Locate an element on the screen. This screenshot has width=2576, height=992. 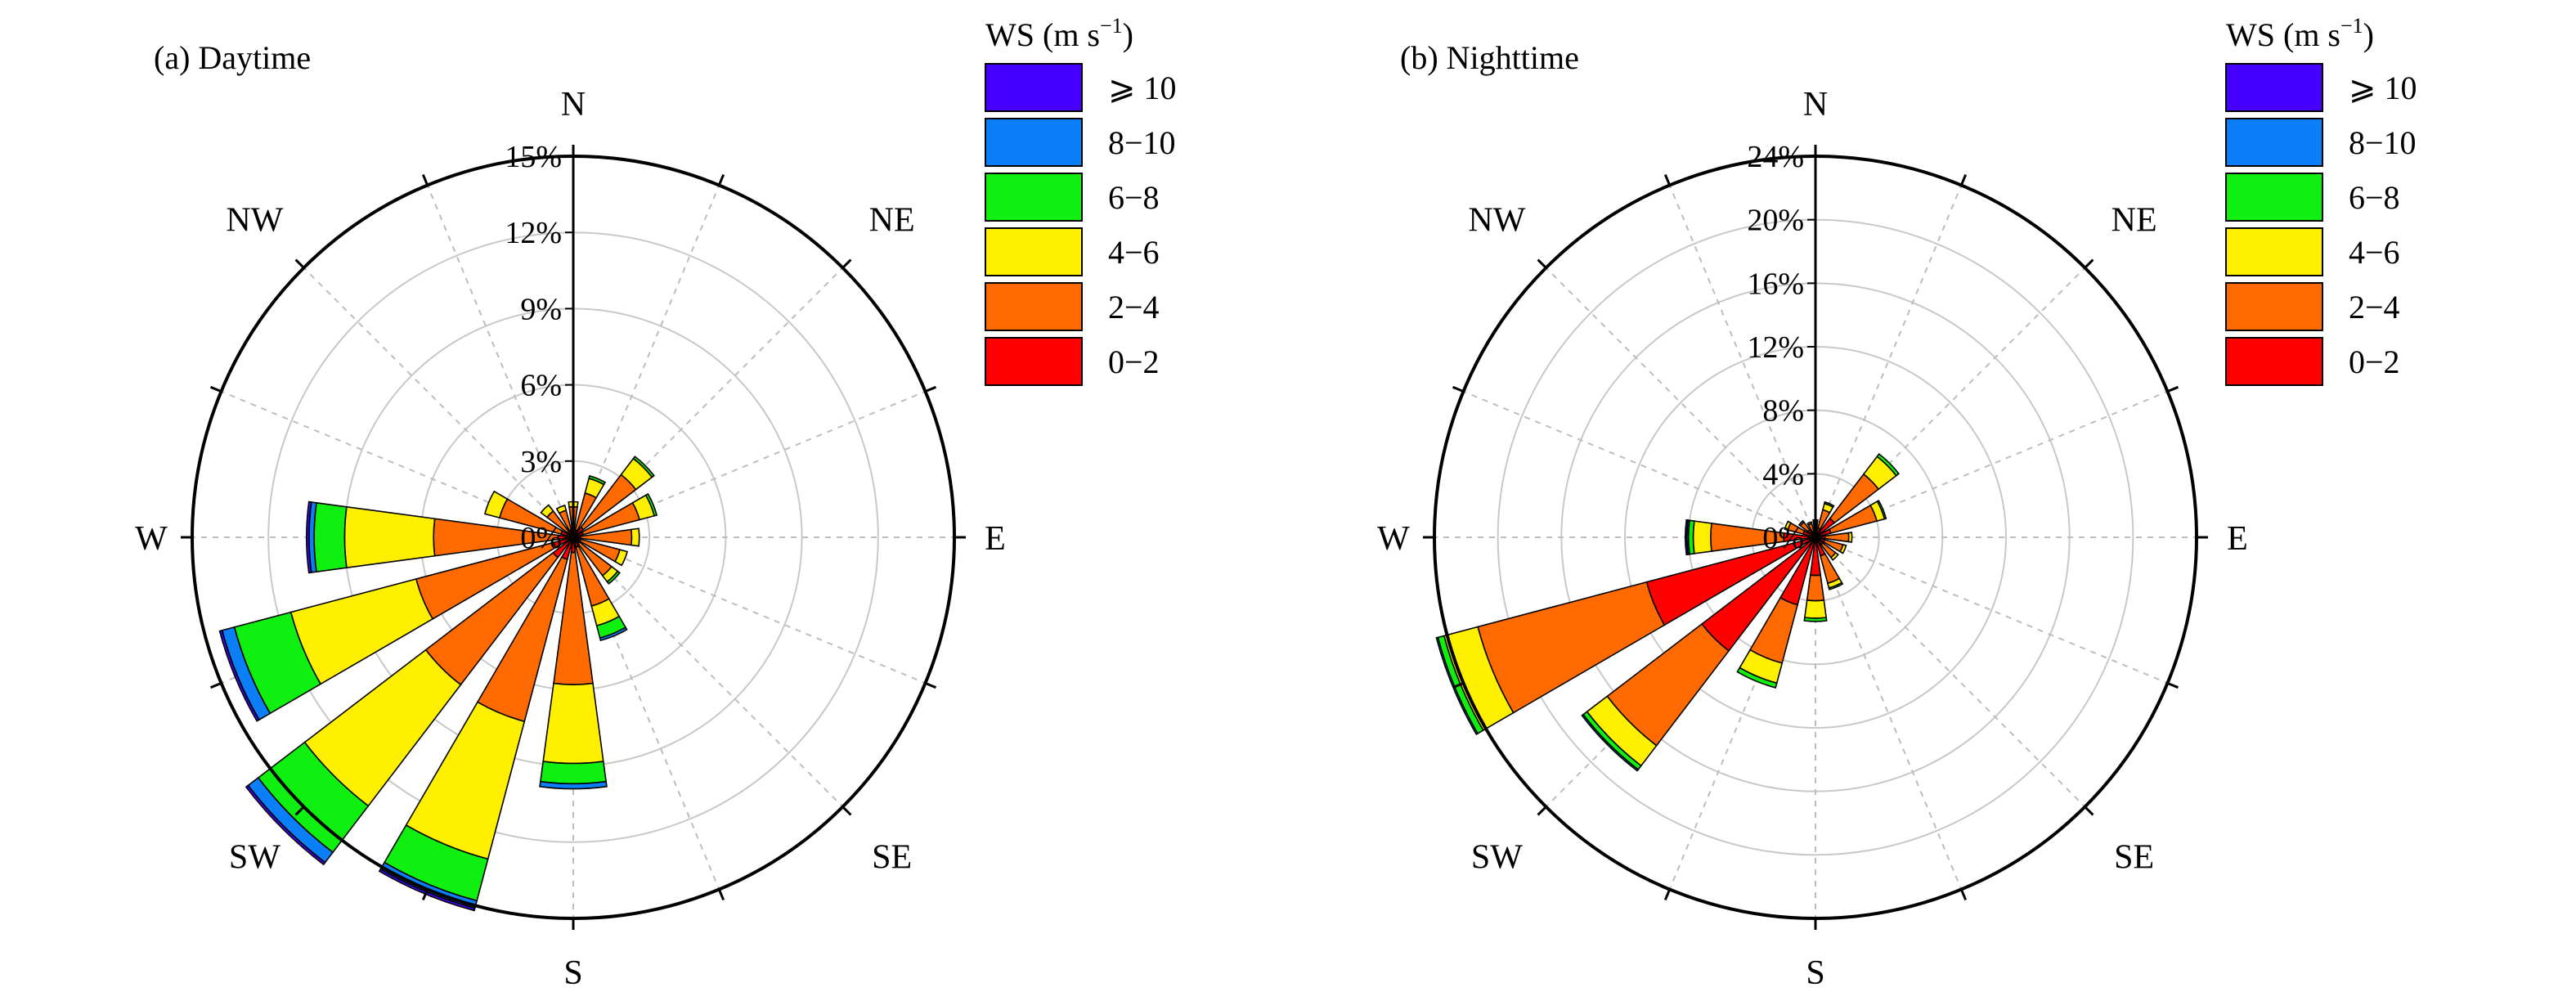
legend-label: 0−2 is located at coordinates (2375, 362).